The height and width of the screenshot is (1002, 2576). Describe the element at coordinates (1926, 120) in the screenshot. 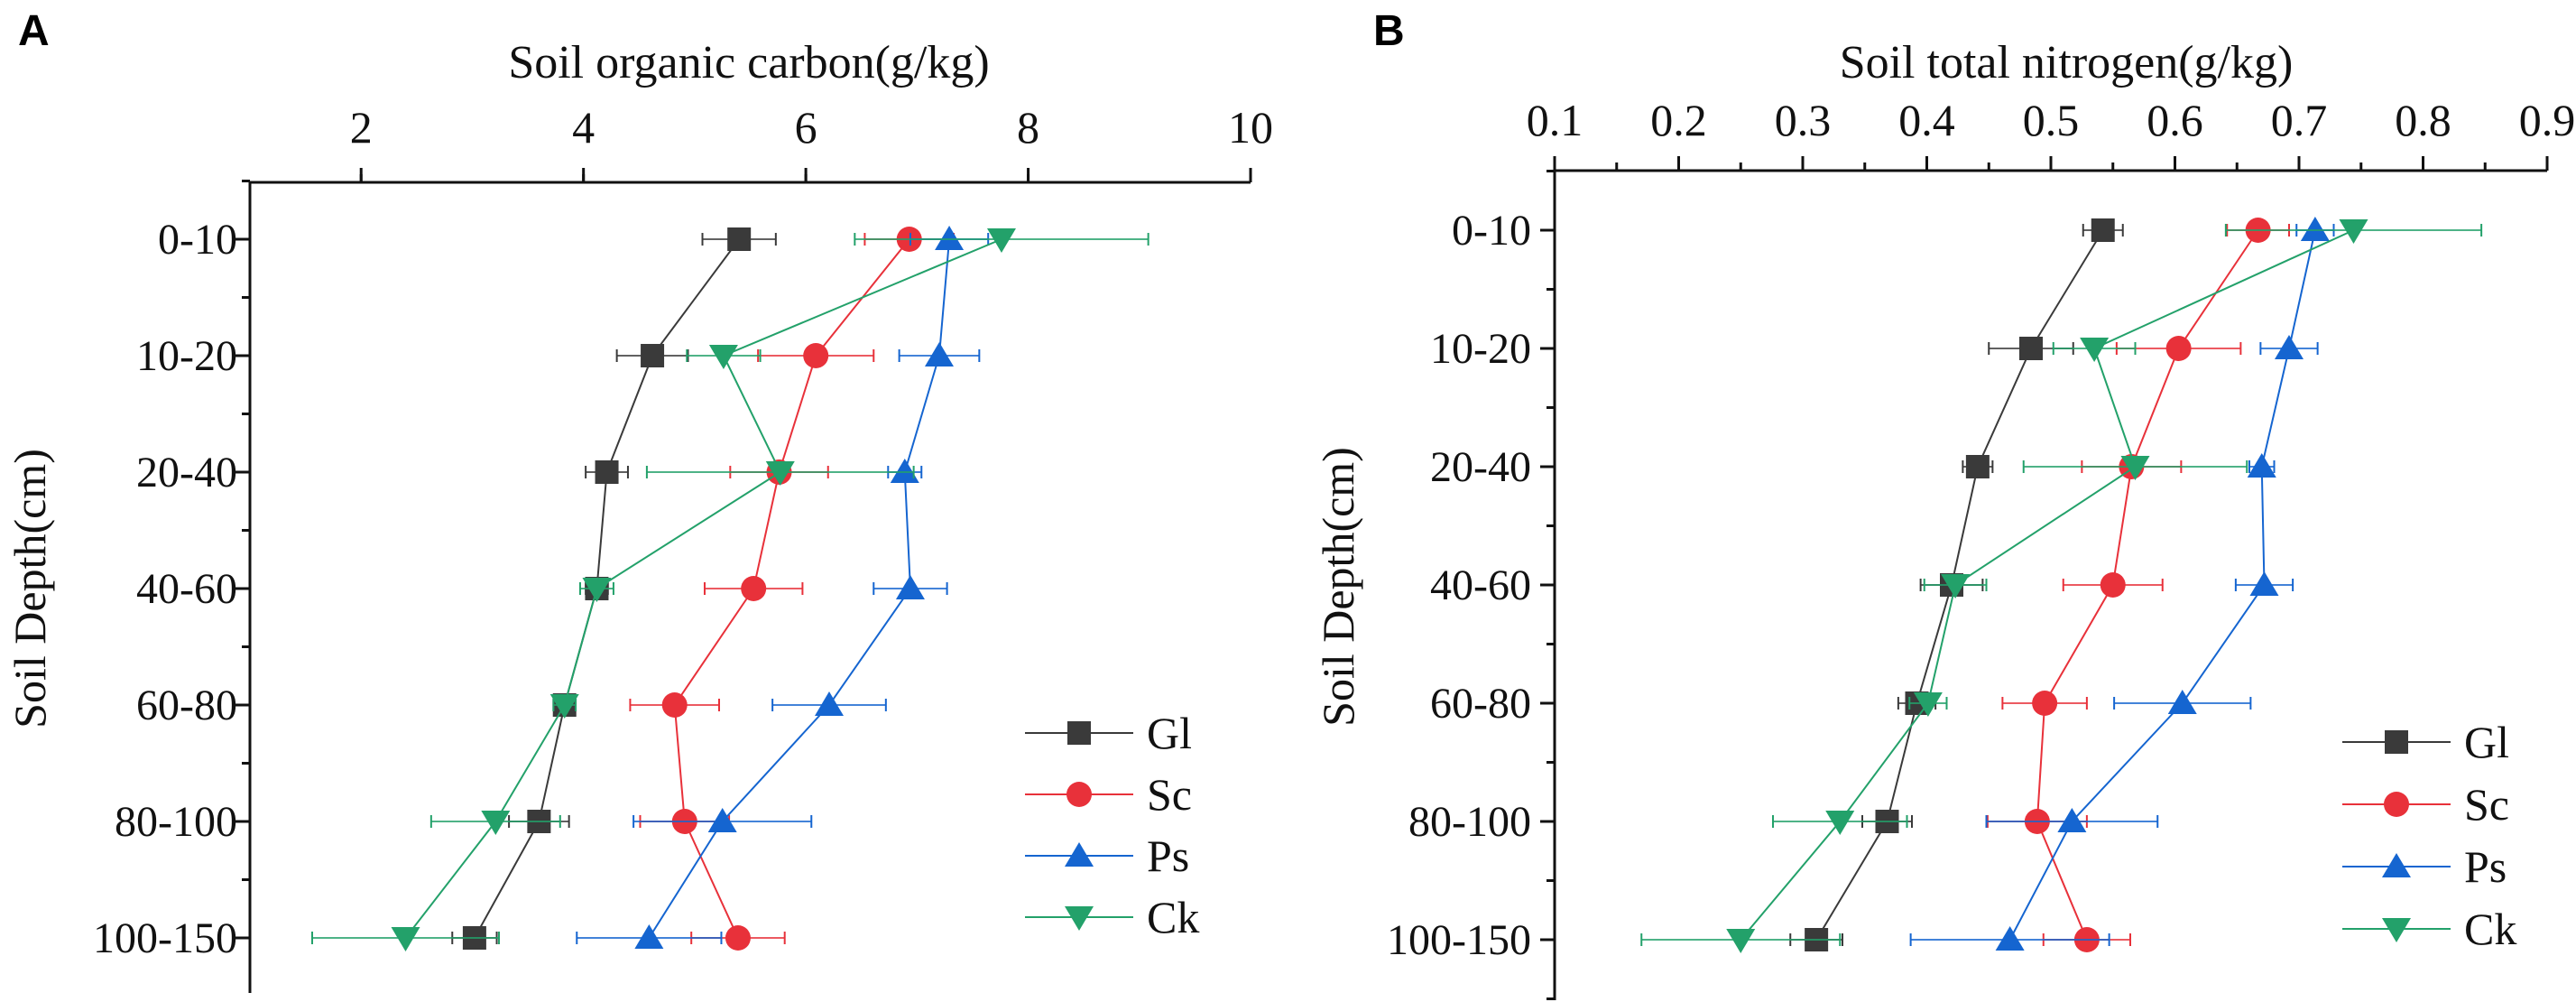

I see `x-tick-label: 0.4` at that location.